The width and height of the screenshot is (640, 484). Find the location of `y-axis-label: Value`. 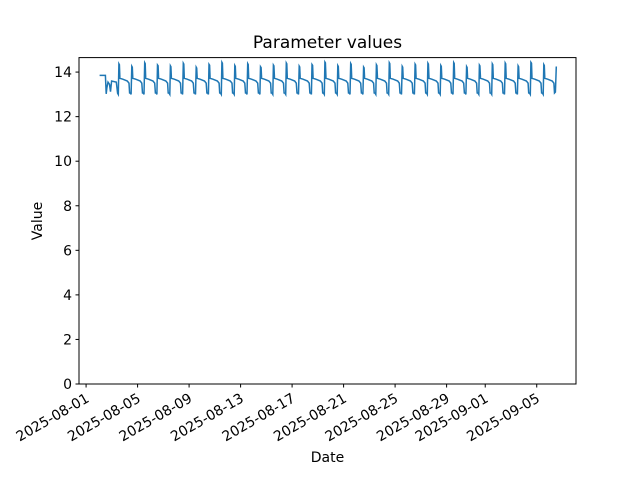

y-axis-label: Value is located at coordinates (38, 221).